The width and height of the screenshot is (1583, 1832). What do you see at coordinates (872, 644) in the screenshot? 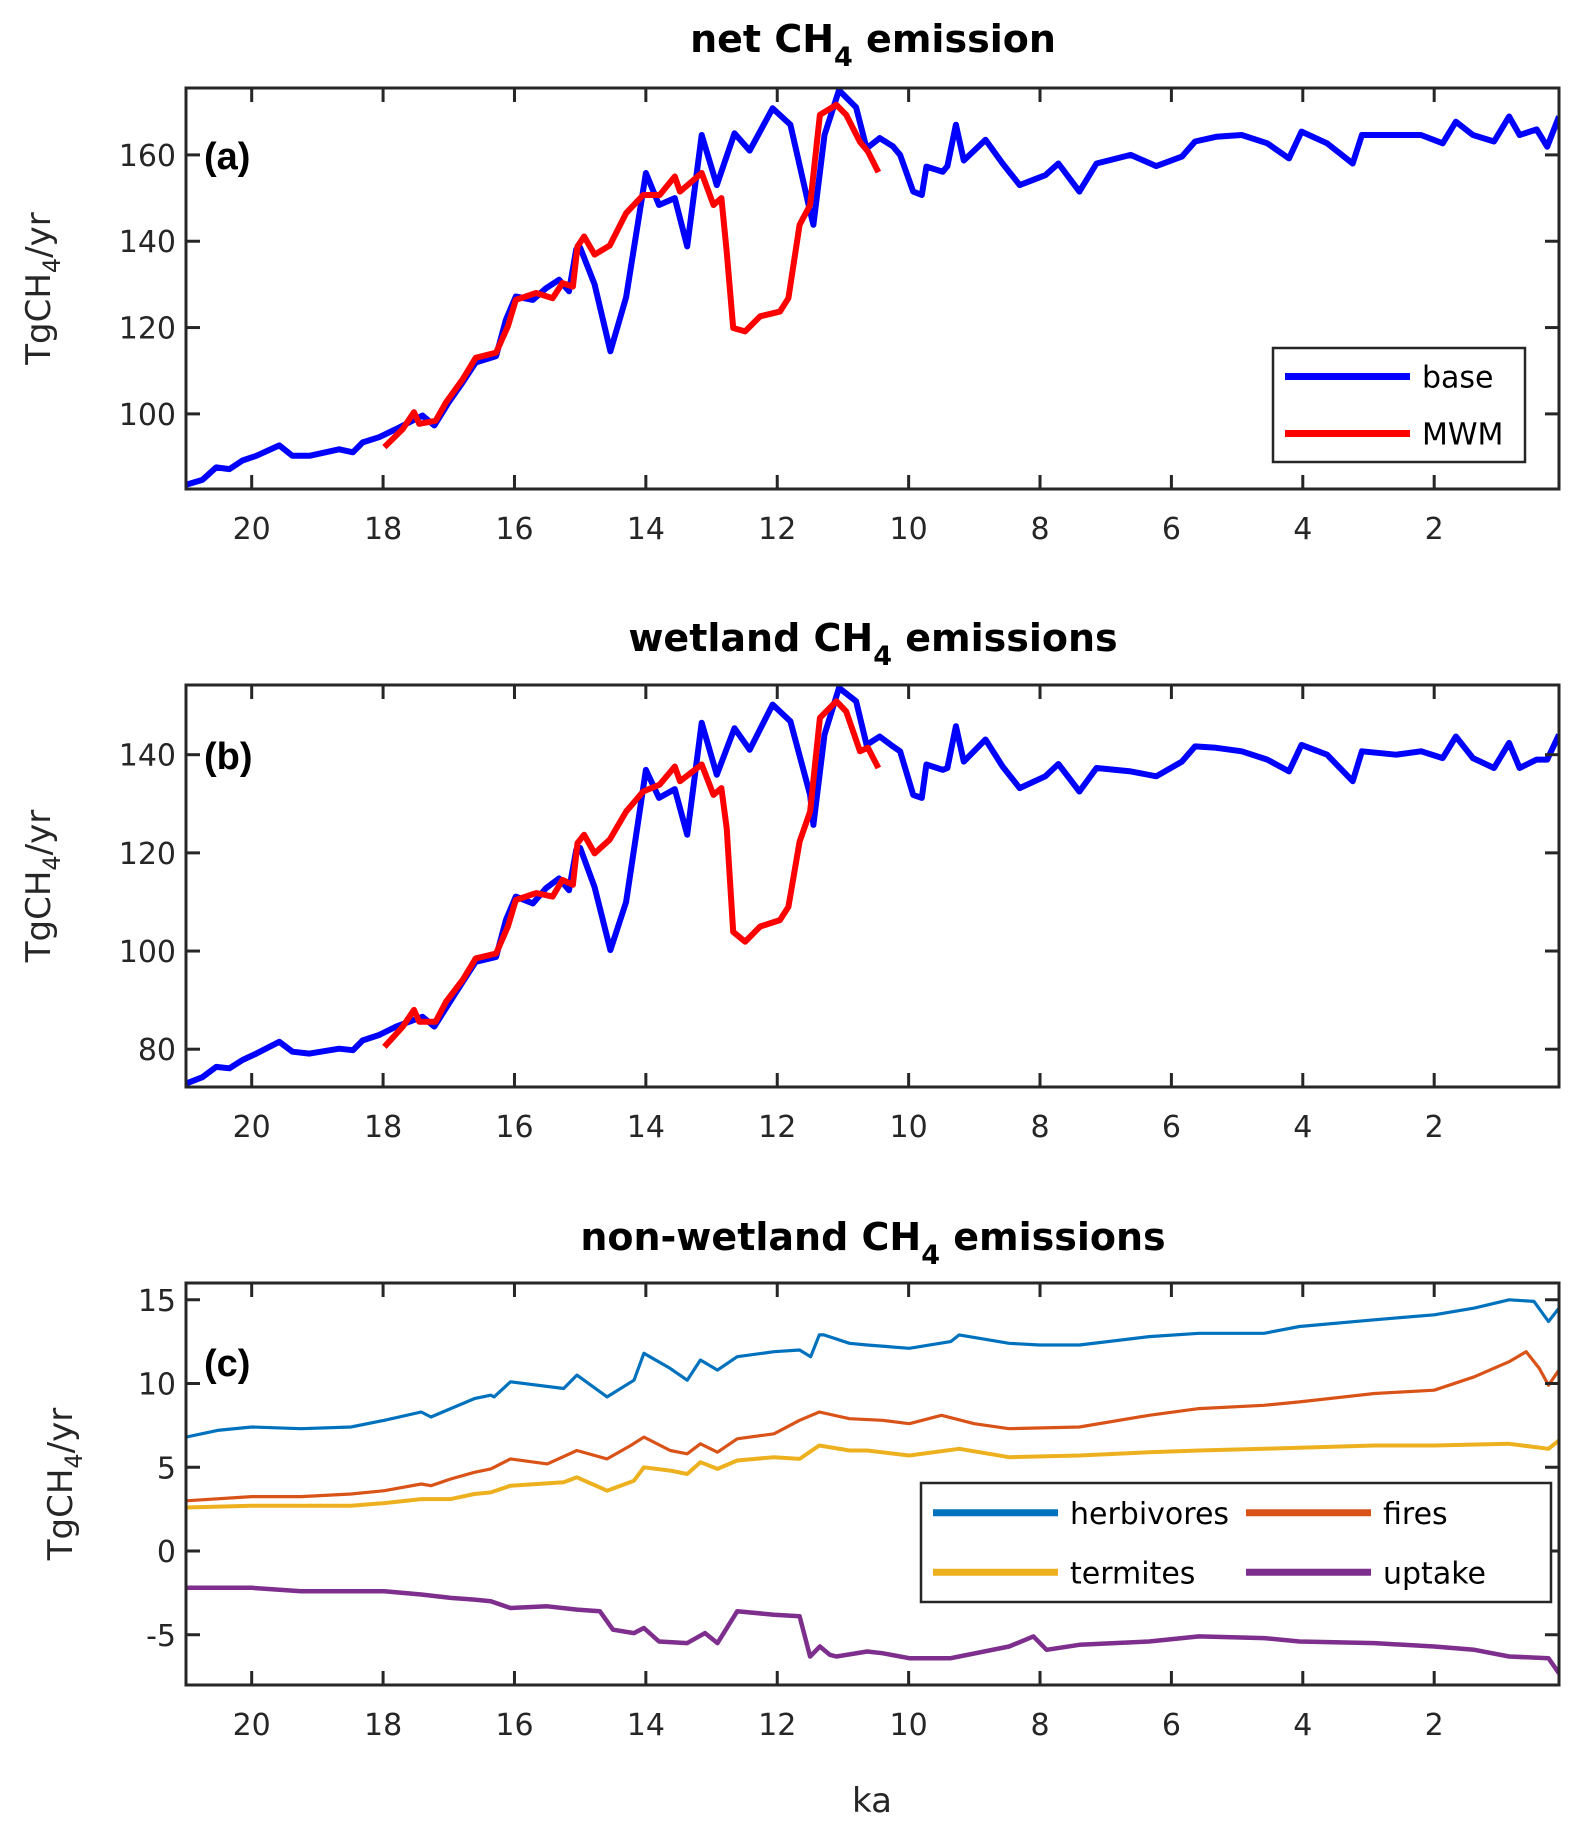
I see `panel-b-title: wetland CH4 emissions` at bounding box center [872, 644].